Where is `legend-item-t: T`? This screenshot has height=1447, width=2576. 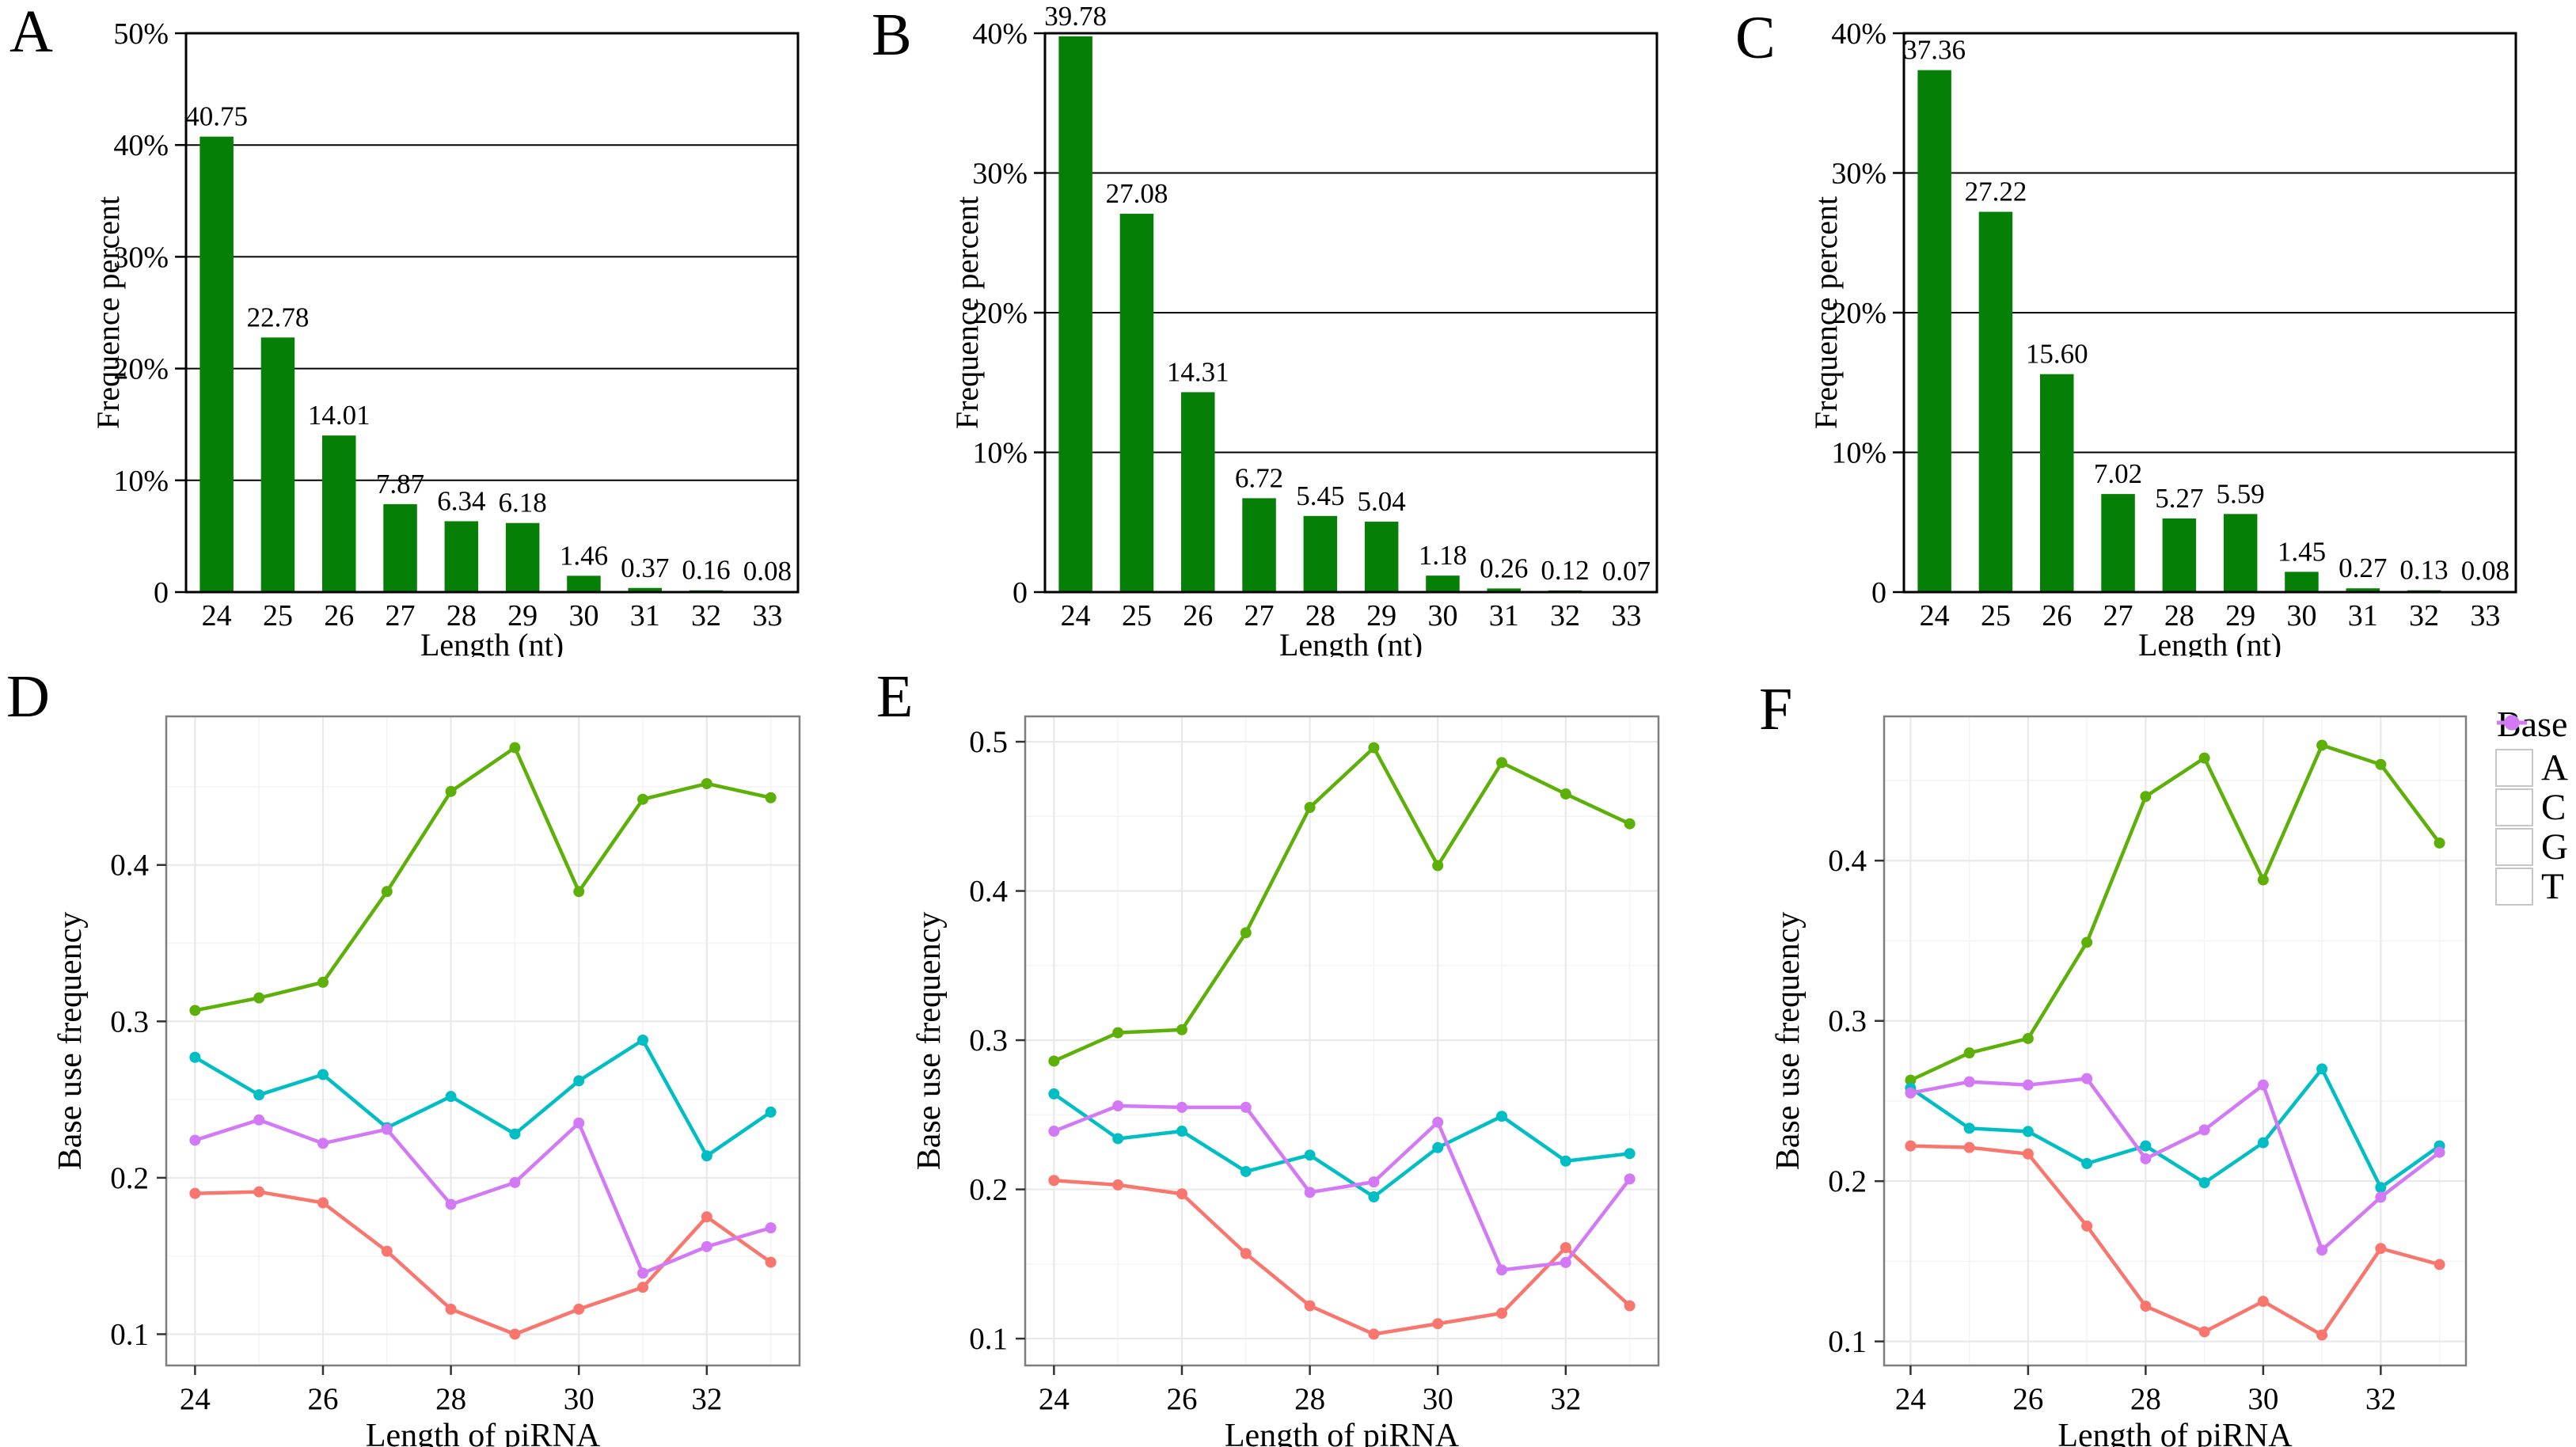
legend-item-t: T is located at coordinates (2532, 810).